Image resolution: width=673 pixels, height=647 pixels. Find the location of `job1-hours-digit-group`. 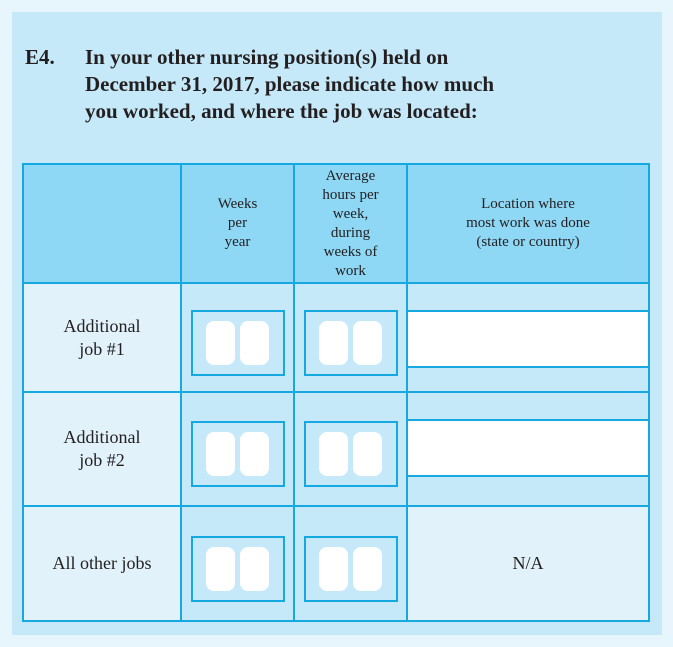

job1-hours-digit-group is located at coordinates (350, 342).